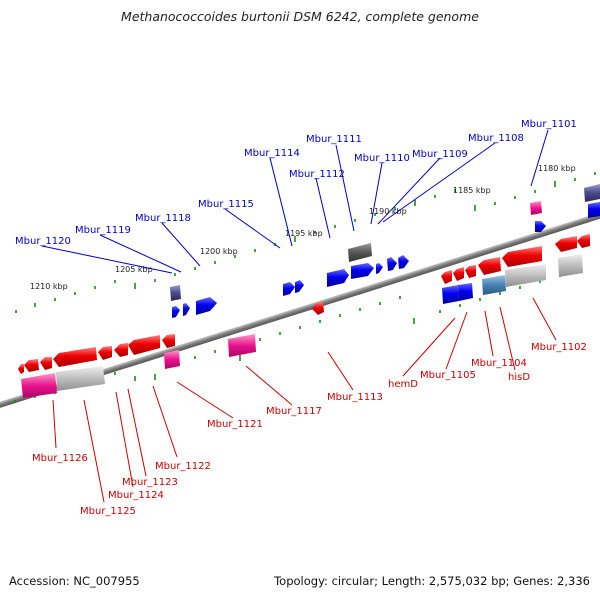 The width and height of the screenshot is (600, 600). I want to click on gene-label: Mbur_1101, so click(549, 124).